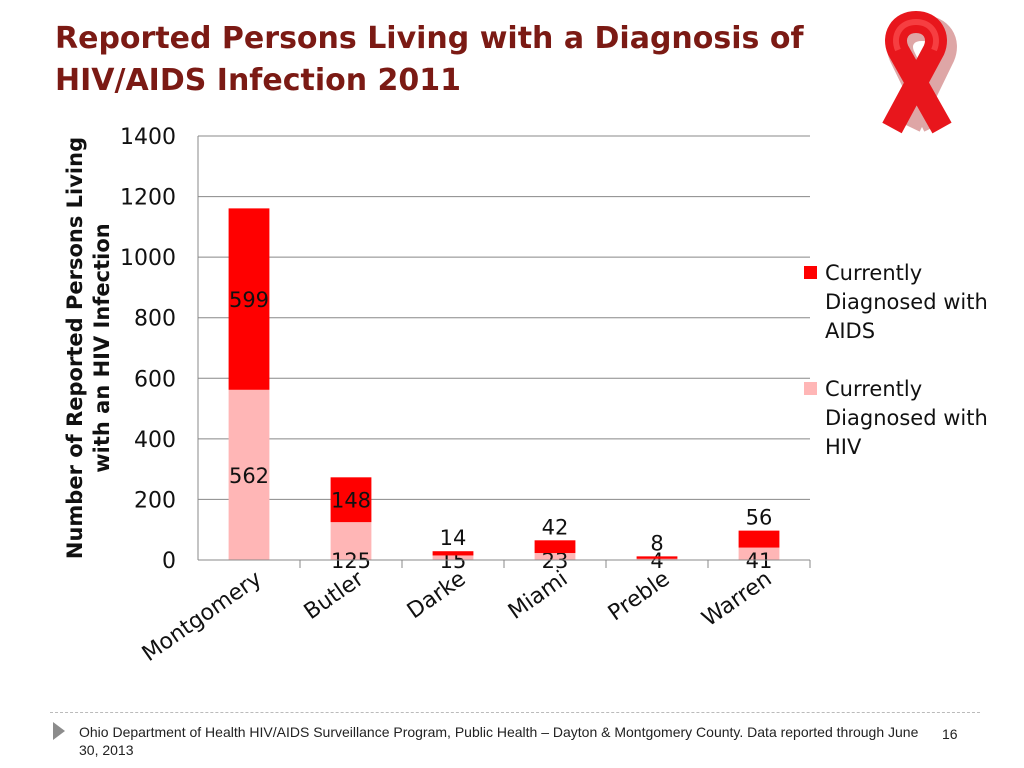  I want to click on x-category-label: Montgomery, so click(202, 616).